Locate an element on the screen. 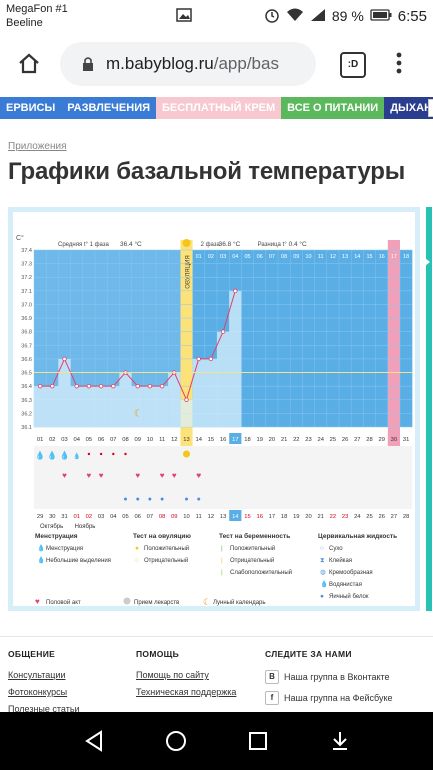 This screenshot has width=433, height=770. nav-item: ЕРВИСЫ is located at coordinates (31, 108).